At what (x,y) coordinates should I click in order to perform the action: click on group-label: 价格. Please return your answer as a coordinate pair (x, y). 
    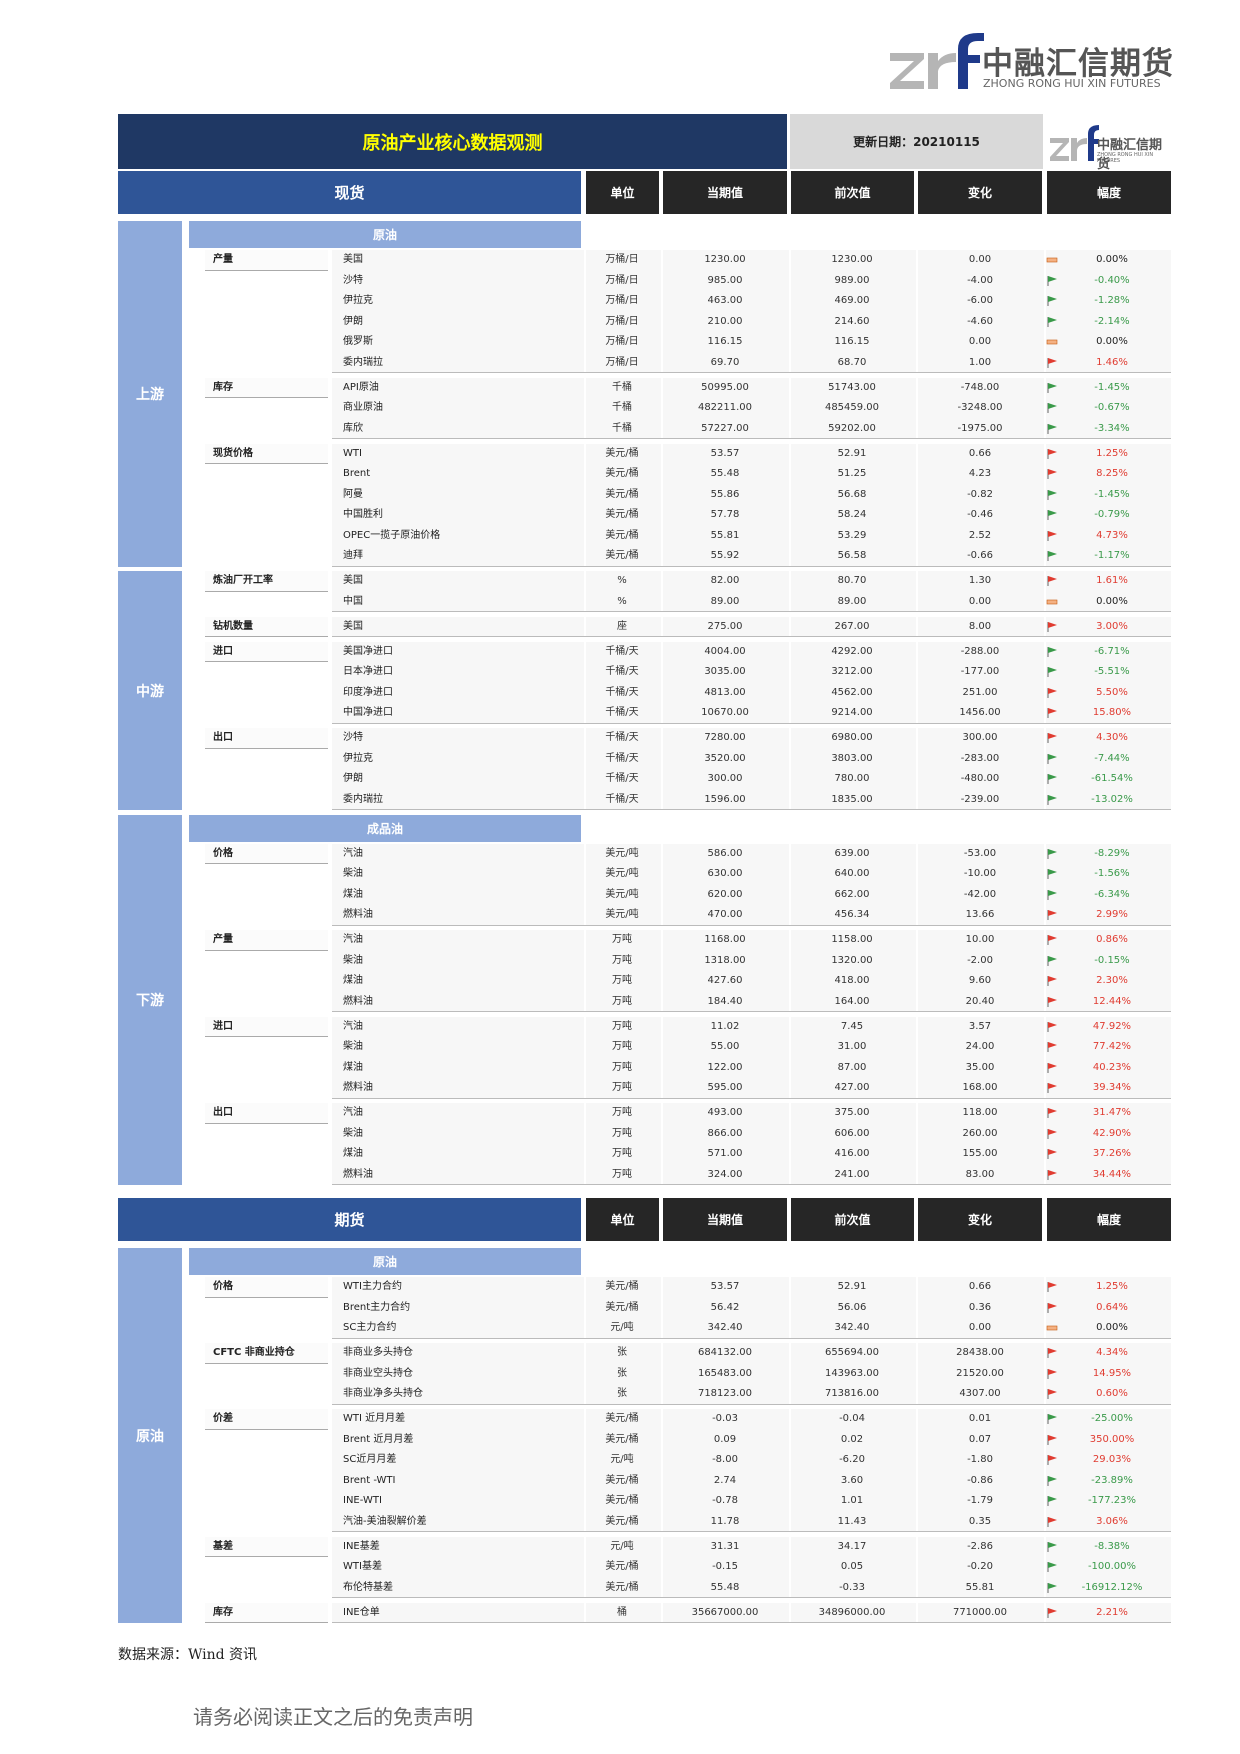
    Looking at the image, I should click on (266, 853).